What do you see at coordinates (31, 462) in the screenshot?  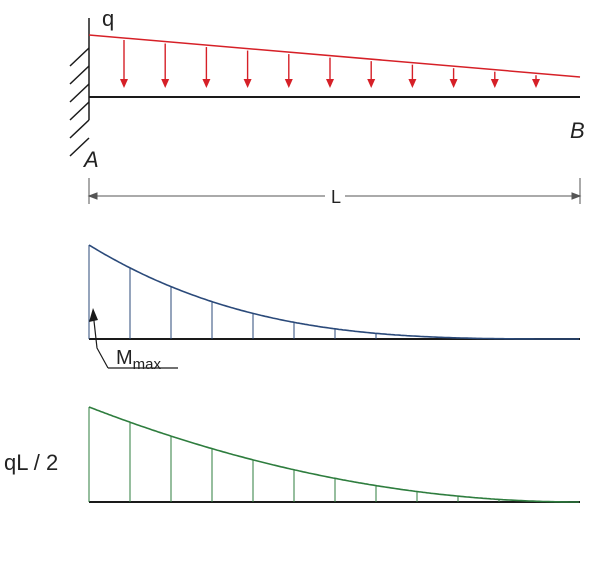 I see `shear-value-label: qL / 2` at bounding box center [31, 462].